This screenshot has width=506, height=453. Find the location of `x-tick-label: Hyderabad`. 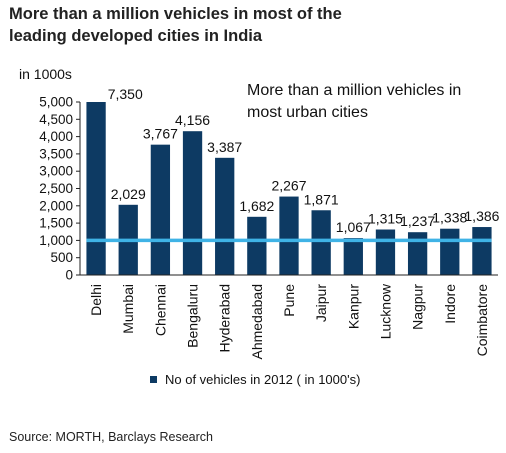

x-tick-label: Hyderabad is located at coordinates (225, 318).